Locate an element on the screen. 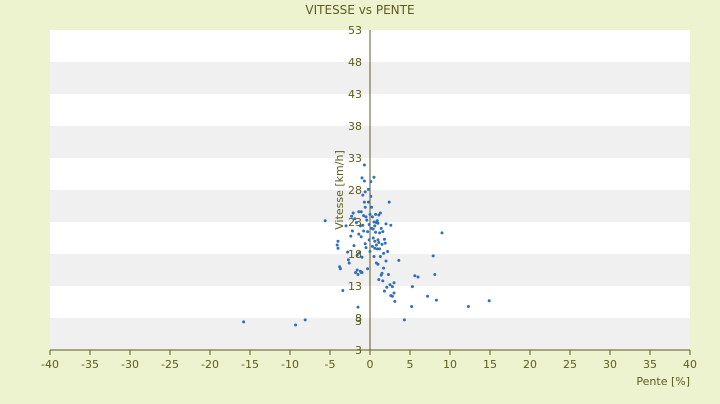  x-tick-label: 5 is located at coordinates (410, 364).